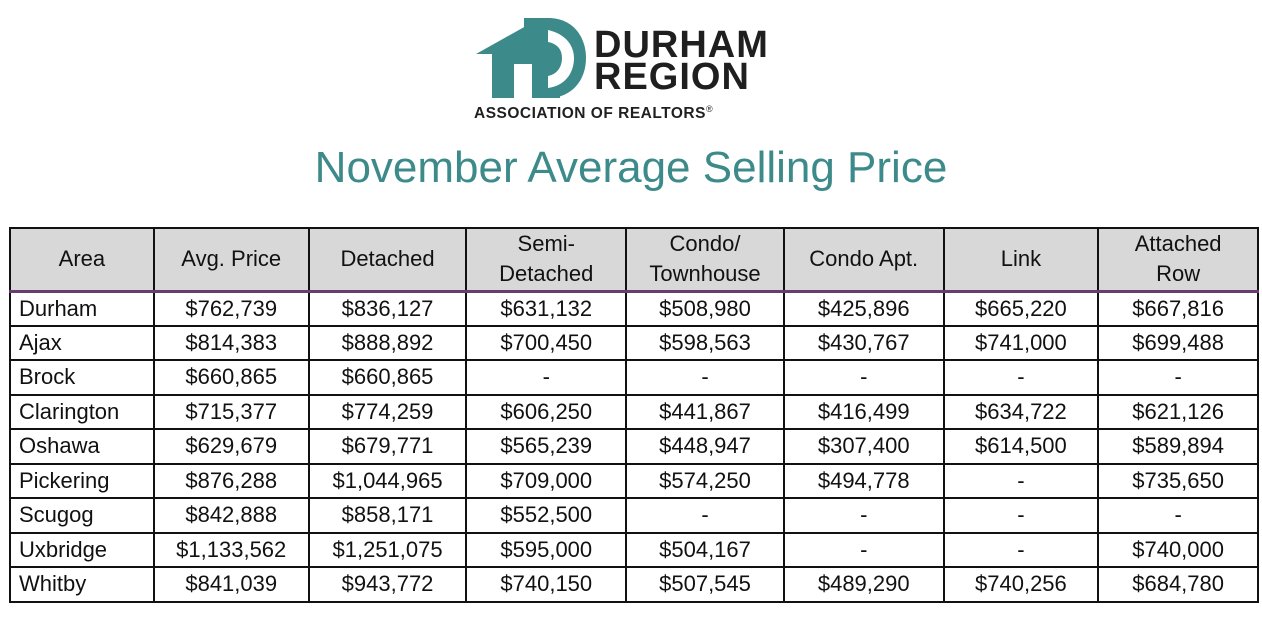 The height and width of the screenshot is (626, 1262). What do you see at coordinates (82, 411) in the screenshot?
I see `area-cell: Clarington` at bounding box center [82, 411].